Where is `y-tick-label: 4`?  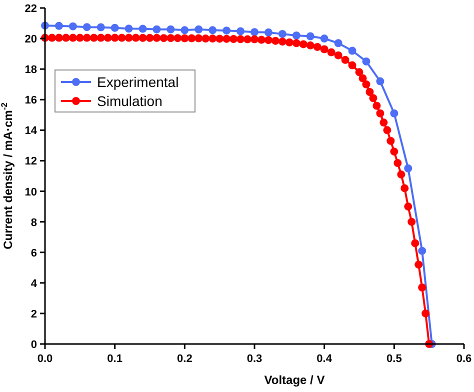 y-tick-label: 4 is located at coordinates (34, 284).